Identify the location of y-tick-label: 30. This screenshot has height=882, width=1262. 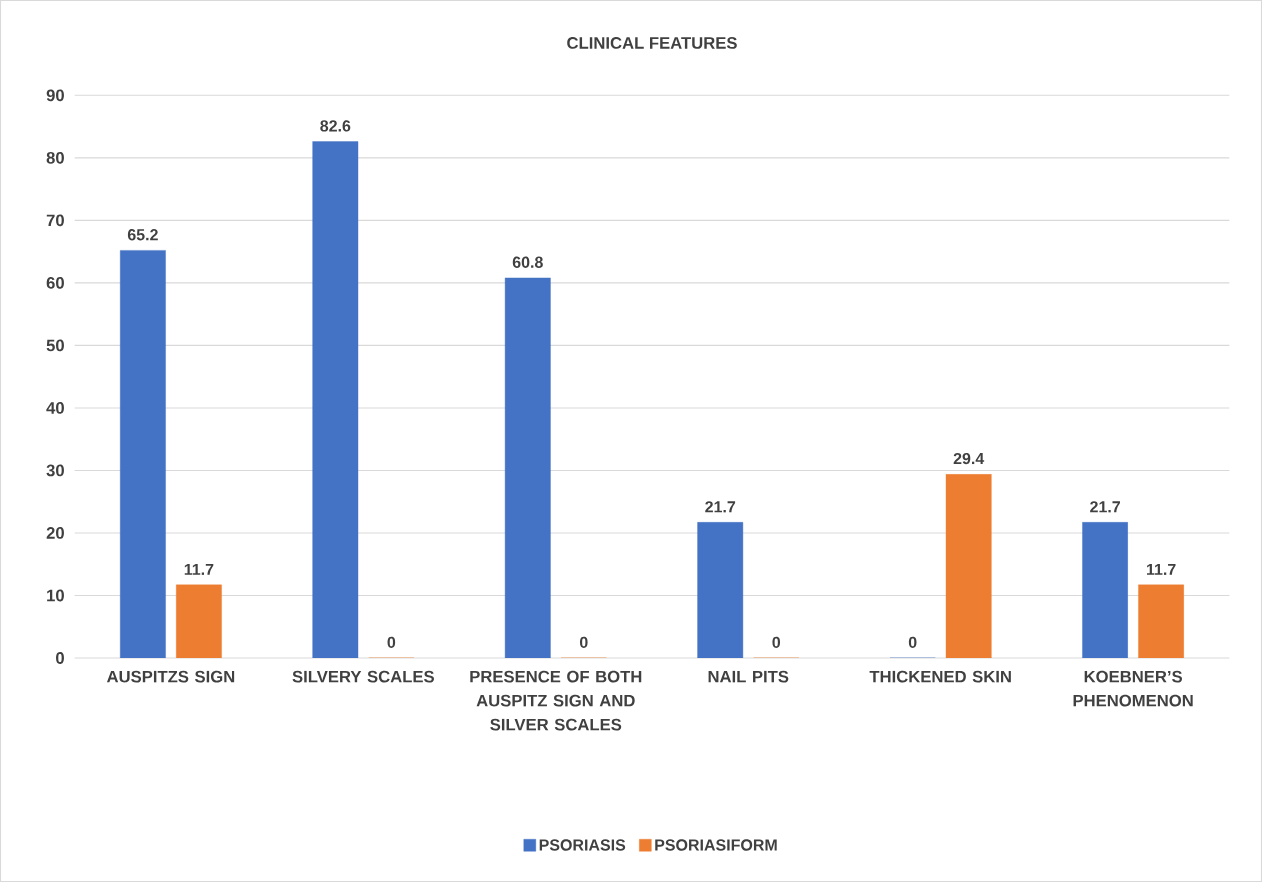
(55, 470).